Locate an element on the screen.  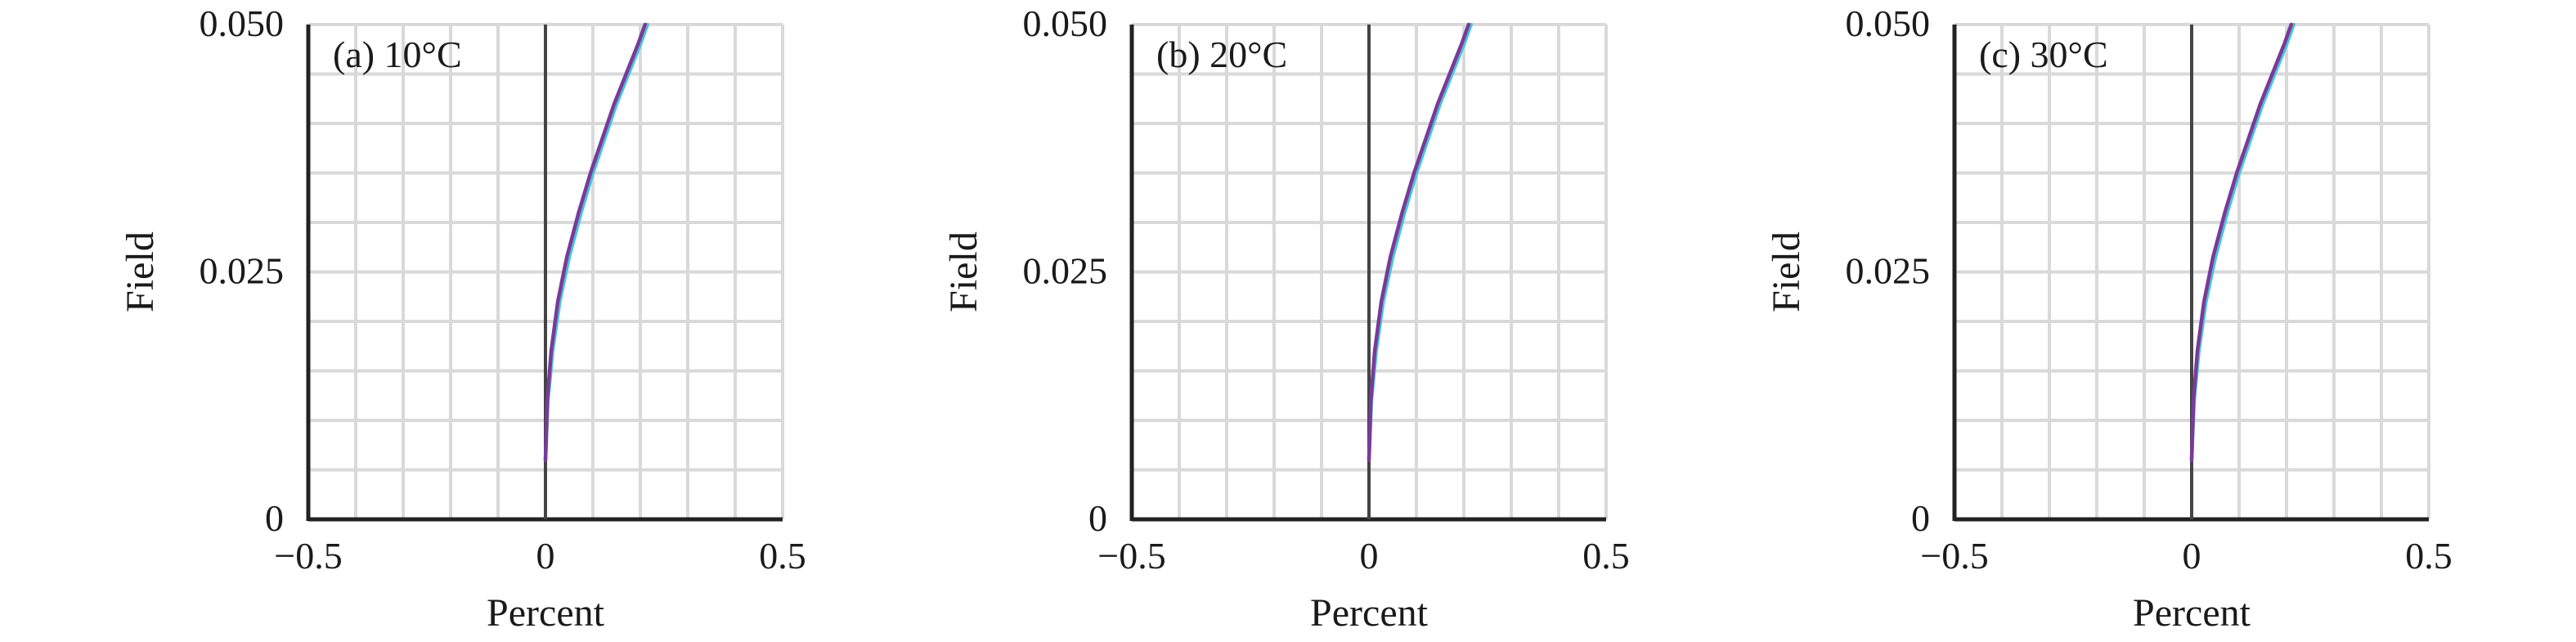
panel-label: (a) 10°C is located at coordinates (397, 55).